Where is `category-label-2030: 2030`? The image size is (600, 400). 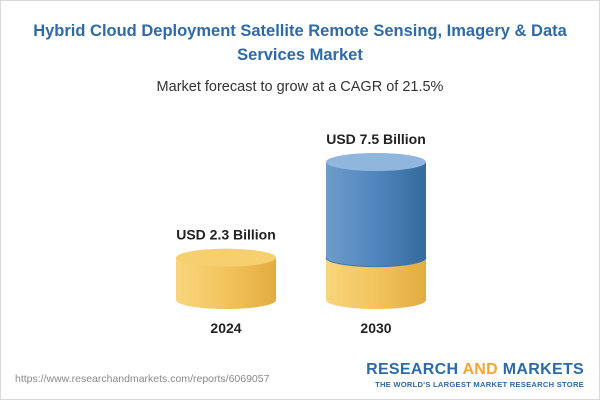 category-label-2030: 2030 is located at coordinates (375, 328).